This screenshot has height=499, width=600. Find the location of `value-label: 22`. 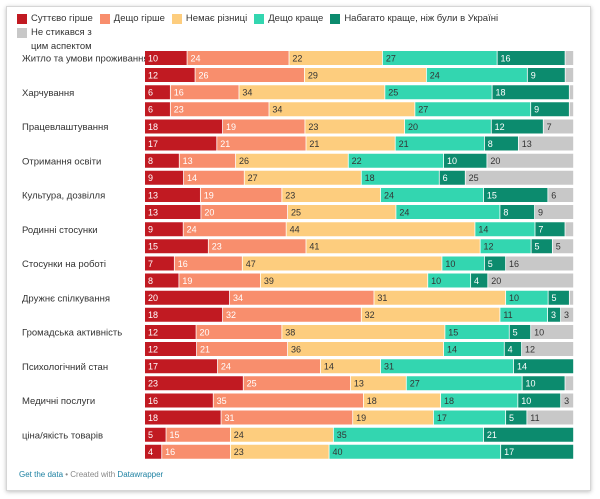

value-label: 22 is located at coordinates (357, 161).